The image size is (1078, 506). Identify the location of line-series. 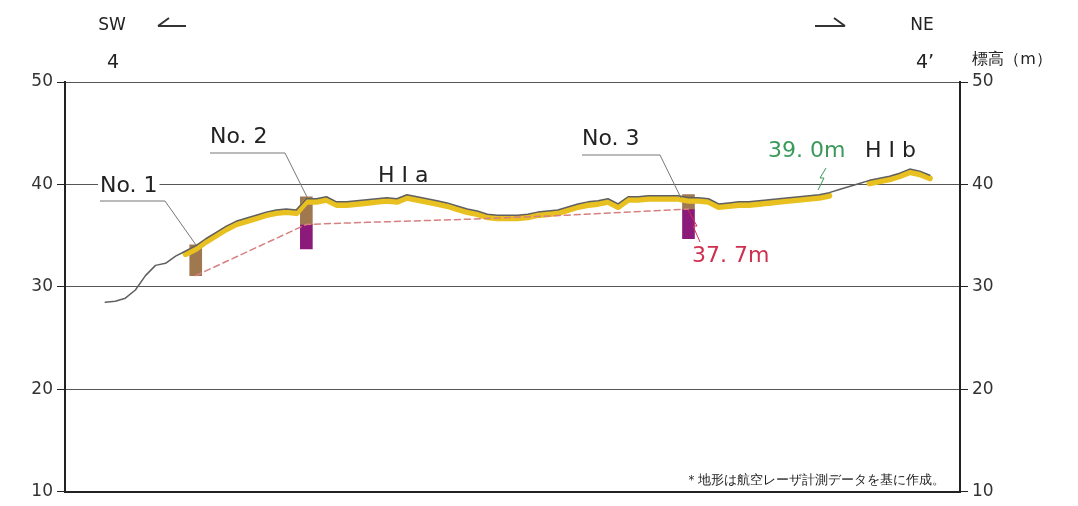
(442, 242).